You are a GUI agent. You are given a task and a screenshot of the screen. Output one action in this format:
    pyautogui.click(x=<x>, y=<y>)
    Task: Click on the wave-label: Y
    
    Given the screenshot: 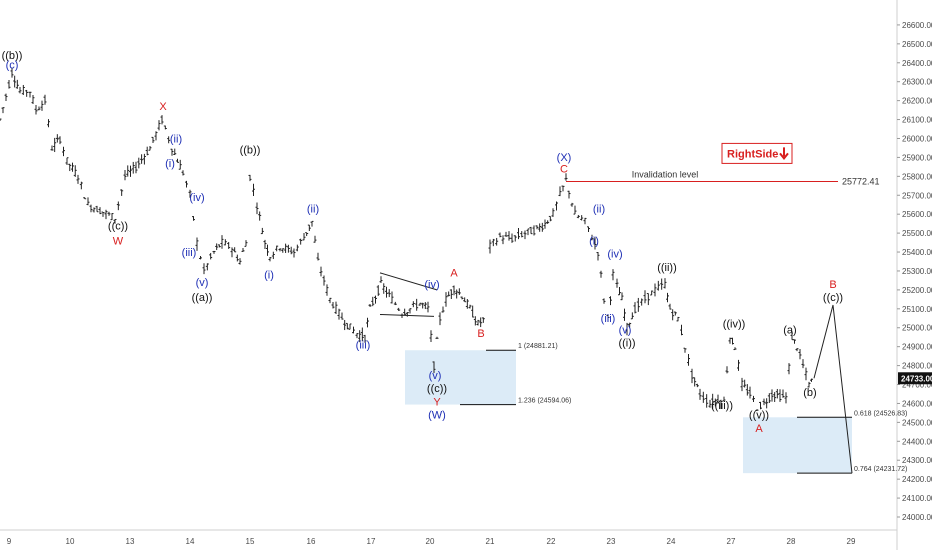 What is the action you would take?
    pyautogui.click(x=437, y=402)
    